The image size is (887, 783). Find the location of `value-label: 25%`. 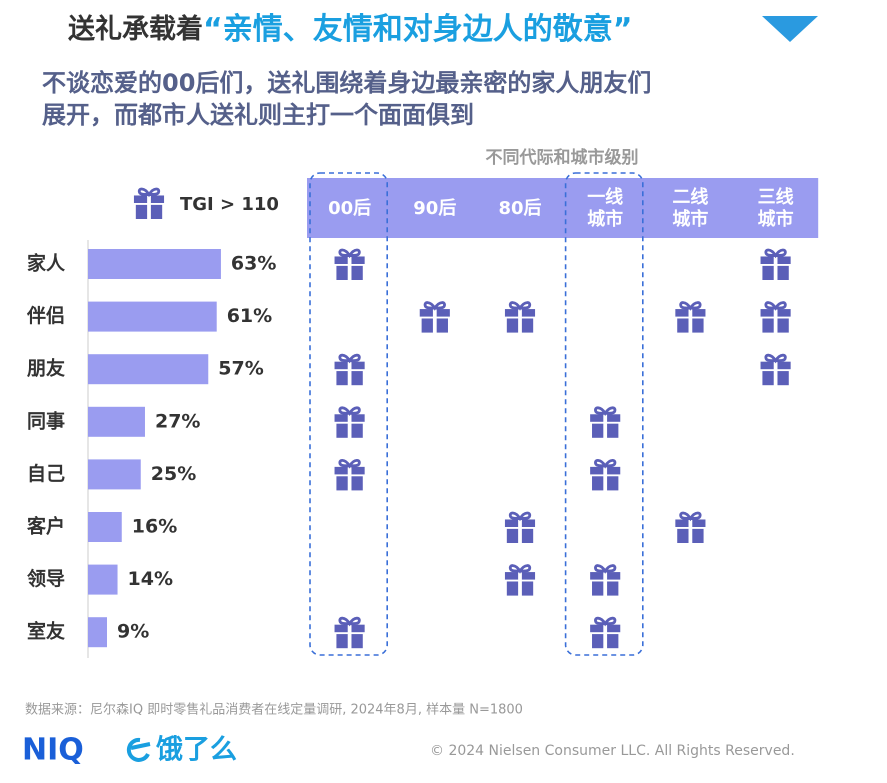

value-label: 25% is located at coordinates (173, 474).